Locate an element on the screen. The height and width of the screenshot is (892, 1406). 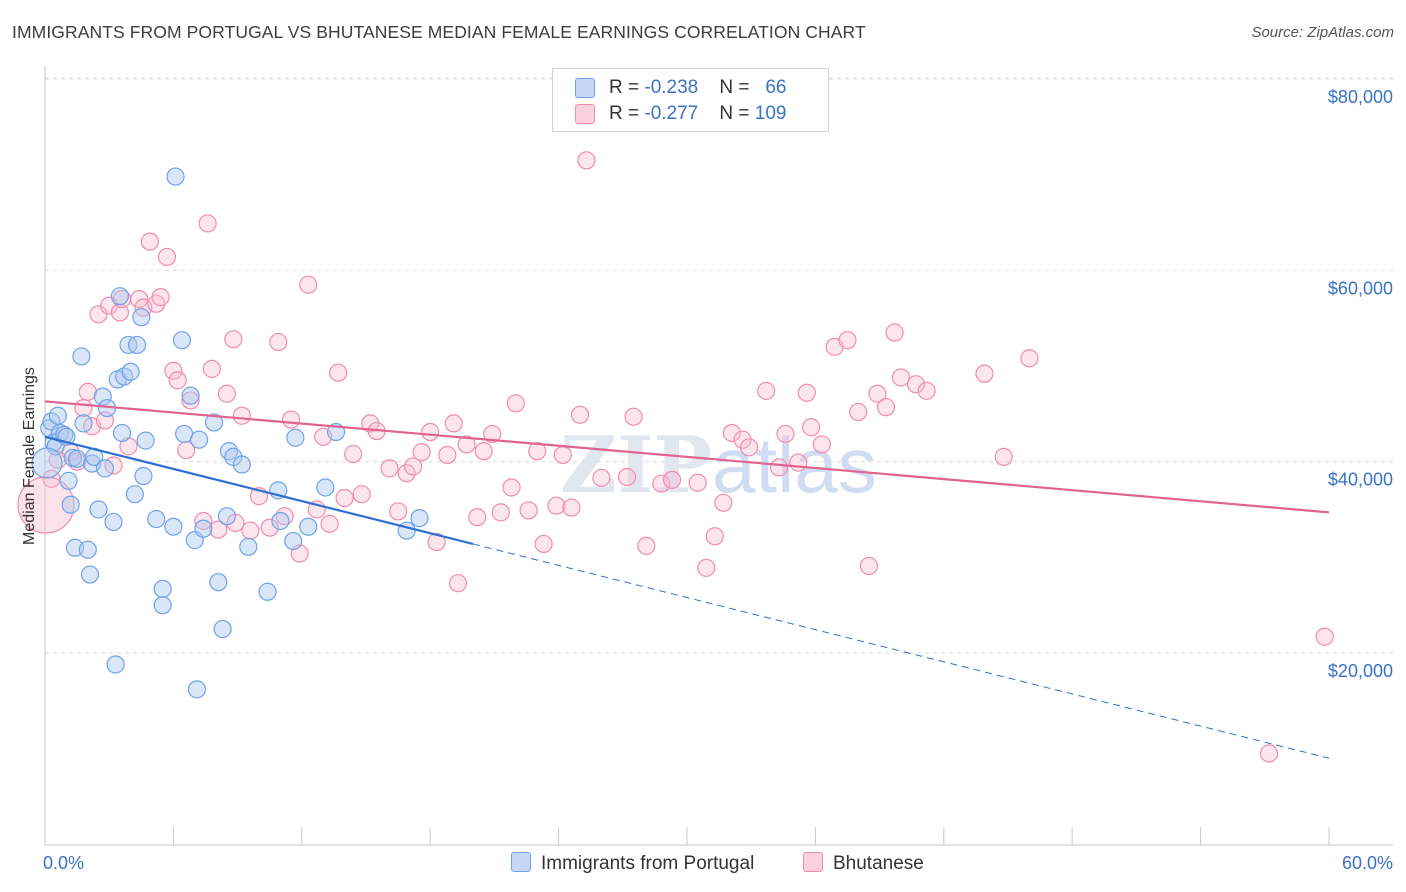
legend-swatch-portugal is located at coordinates (585, 88).